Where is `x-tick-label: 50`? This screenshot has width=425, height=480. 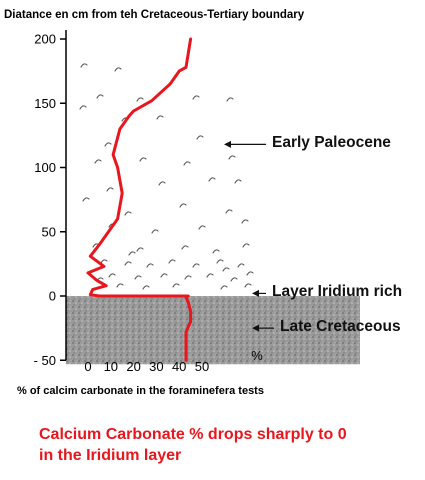 x-tick-label: 50 is located at coordinates (202, 366).